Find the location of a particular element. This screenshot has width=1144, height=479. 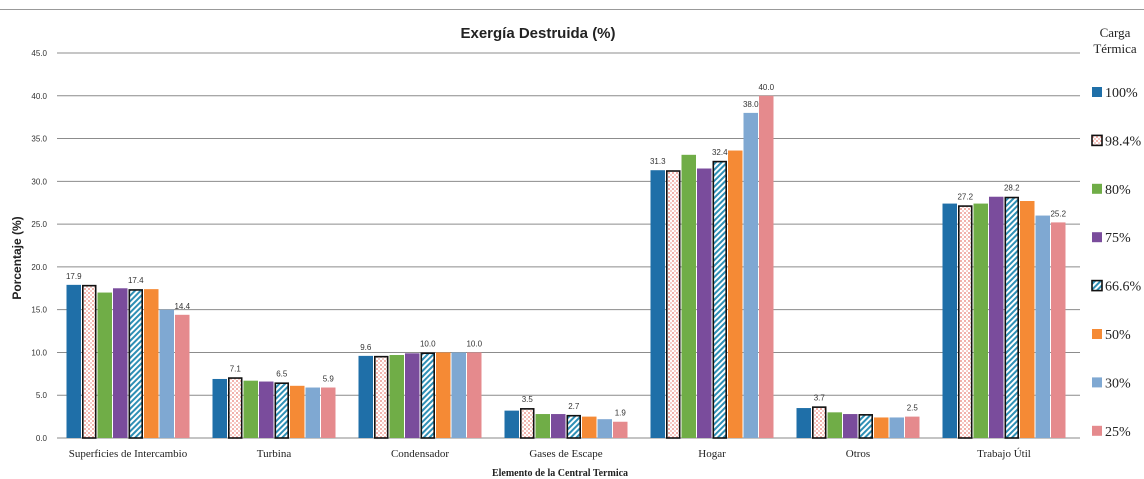

y-tick-label: 15.0 is located at coordinates (39, 310).